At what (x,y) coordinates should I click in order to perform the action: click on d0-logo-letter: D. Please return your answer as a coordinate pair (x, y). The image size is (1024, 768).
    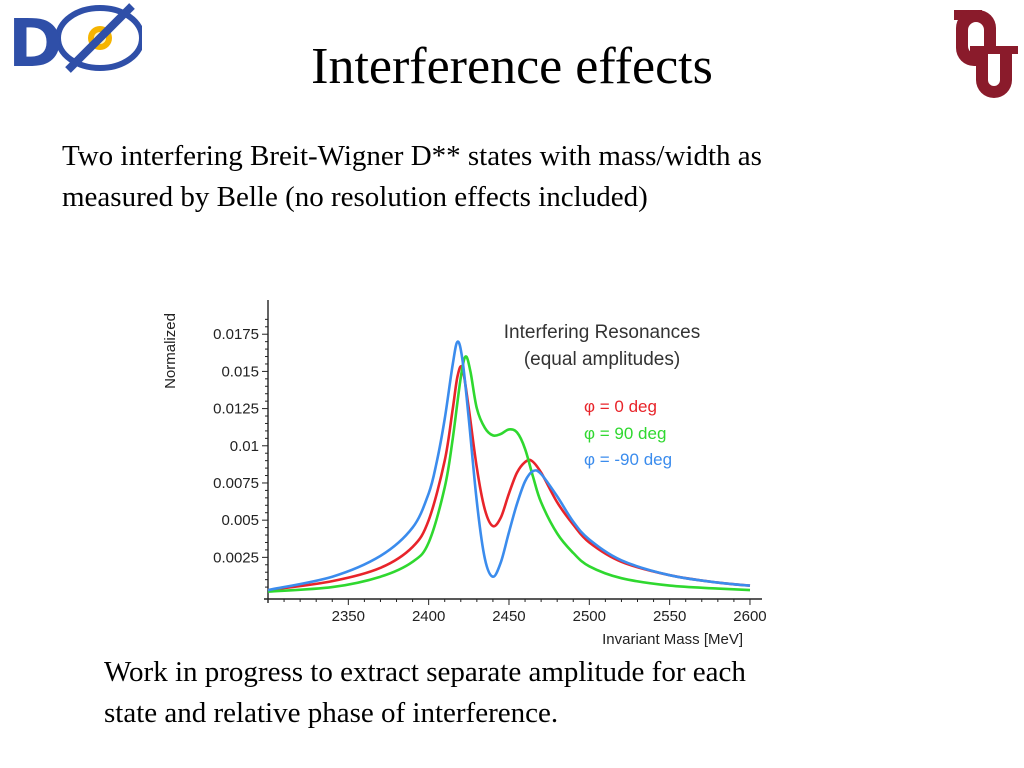
    Looking at the image, I should click on (35, 39).